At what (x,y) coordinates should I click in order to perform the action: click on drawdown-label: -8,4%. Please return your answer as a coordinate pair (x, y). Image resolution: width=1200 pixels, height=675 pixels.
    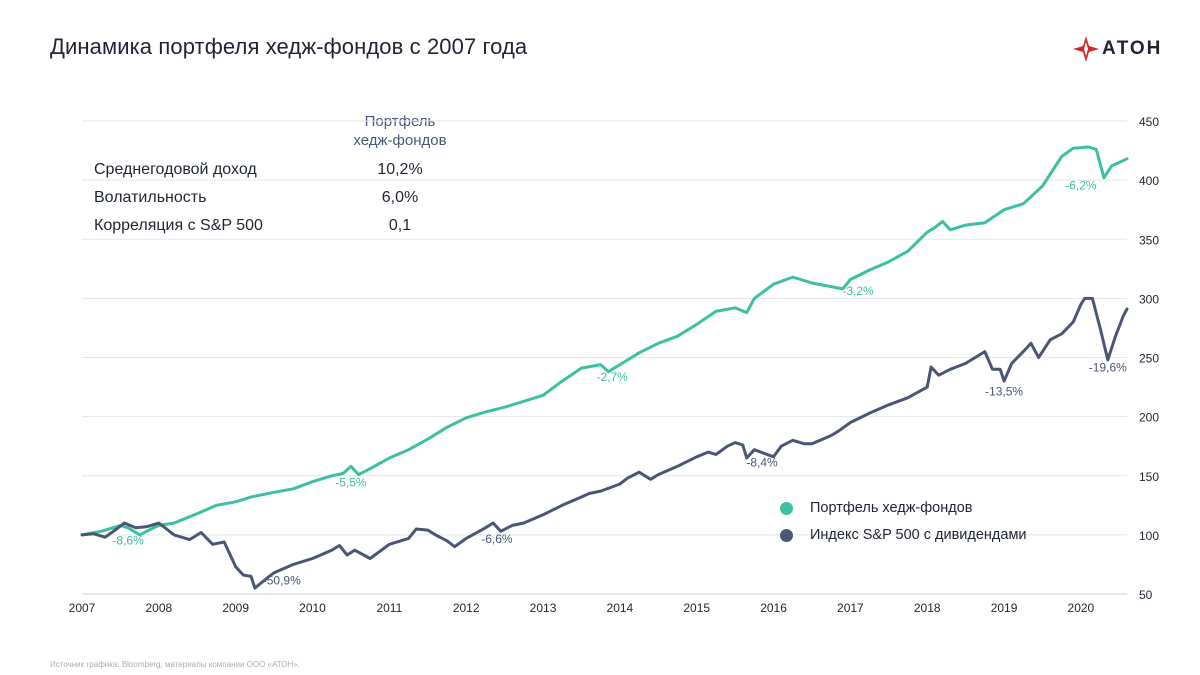
    Looking at the image, I should click on (762, 462).